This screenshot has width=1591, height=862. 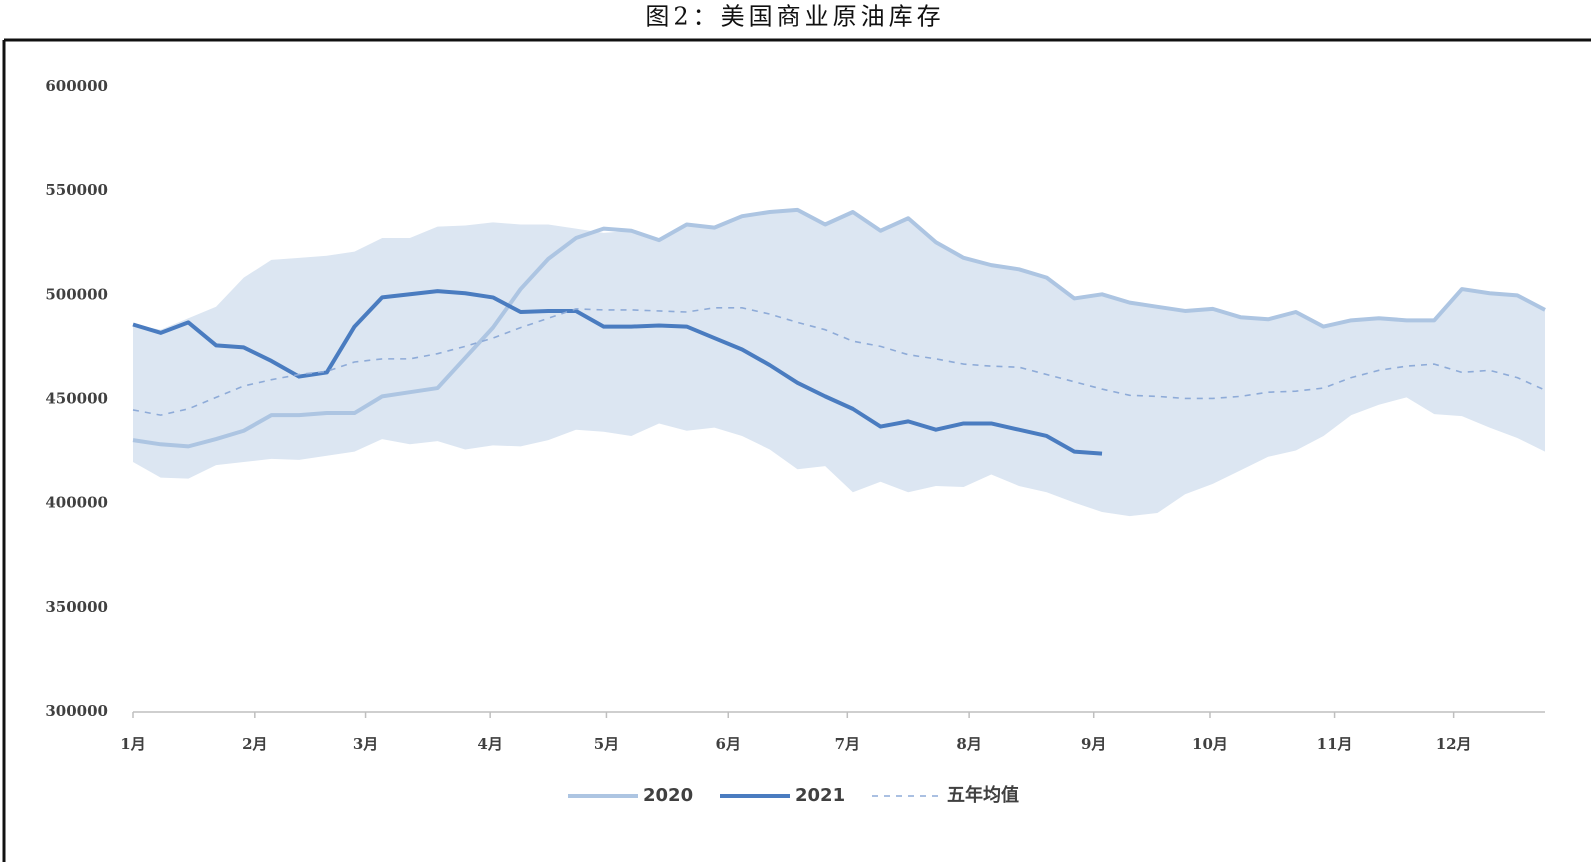 I want to click on x-tick-label: 7月, so click(x=847, y=744).